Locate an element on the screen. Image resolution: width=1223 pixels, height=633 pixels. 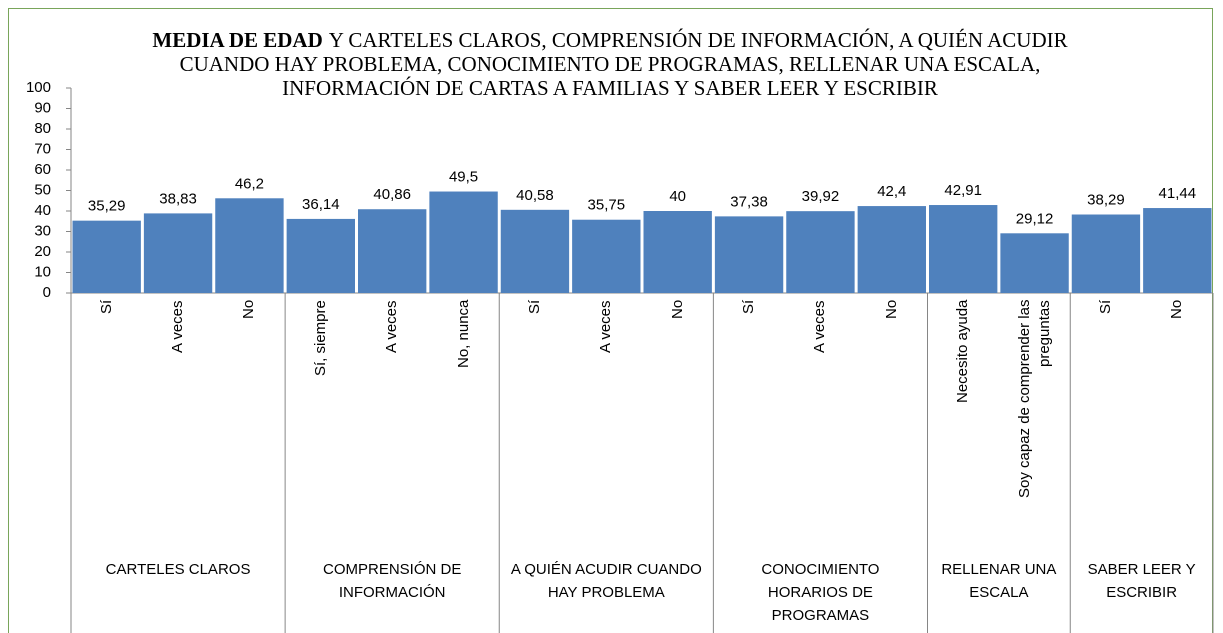
y-tick-label: 60 is located at coordinates (42, 169).